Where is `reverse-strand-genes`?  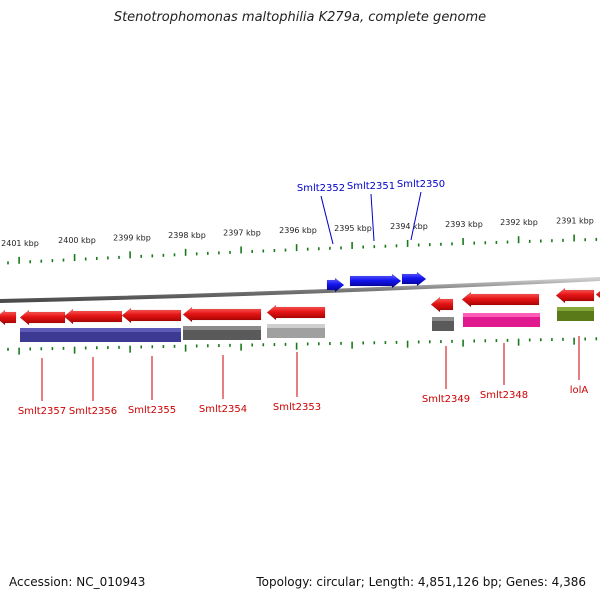
reverse-strand-genes is located at coordinates (300, 306).